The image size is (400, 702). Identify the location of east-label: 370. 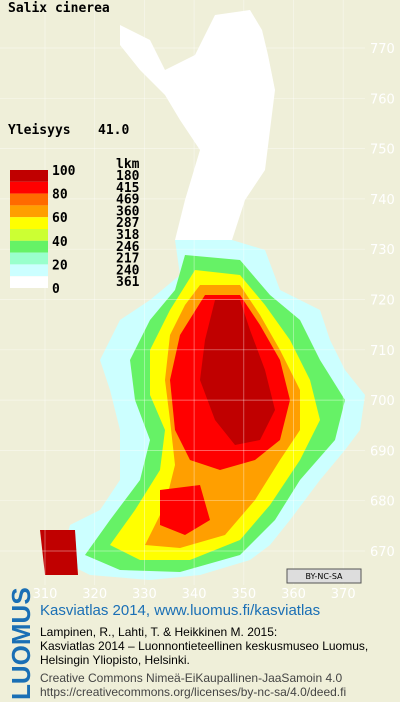
(343, 594).